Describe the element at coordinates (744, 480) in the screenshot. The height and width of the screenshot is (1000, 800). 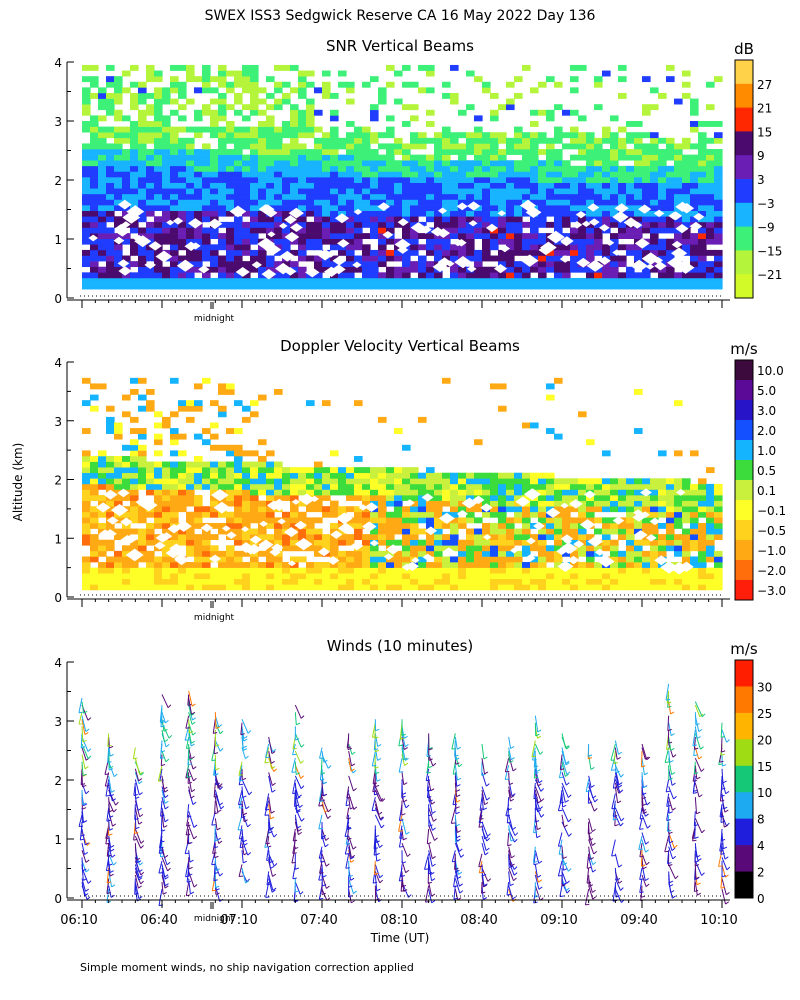
I see `colorbar-frame` at that location.